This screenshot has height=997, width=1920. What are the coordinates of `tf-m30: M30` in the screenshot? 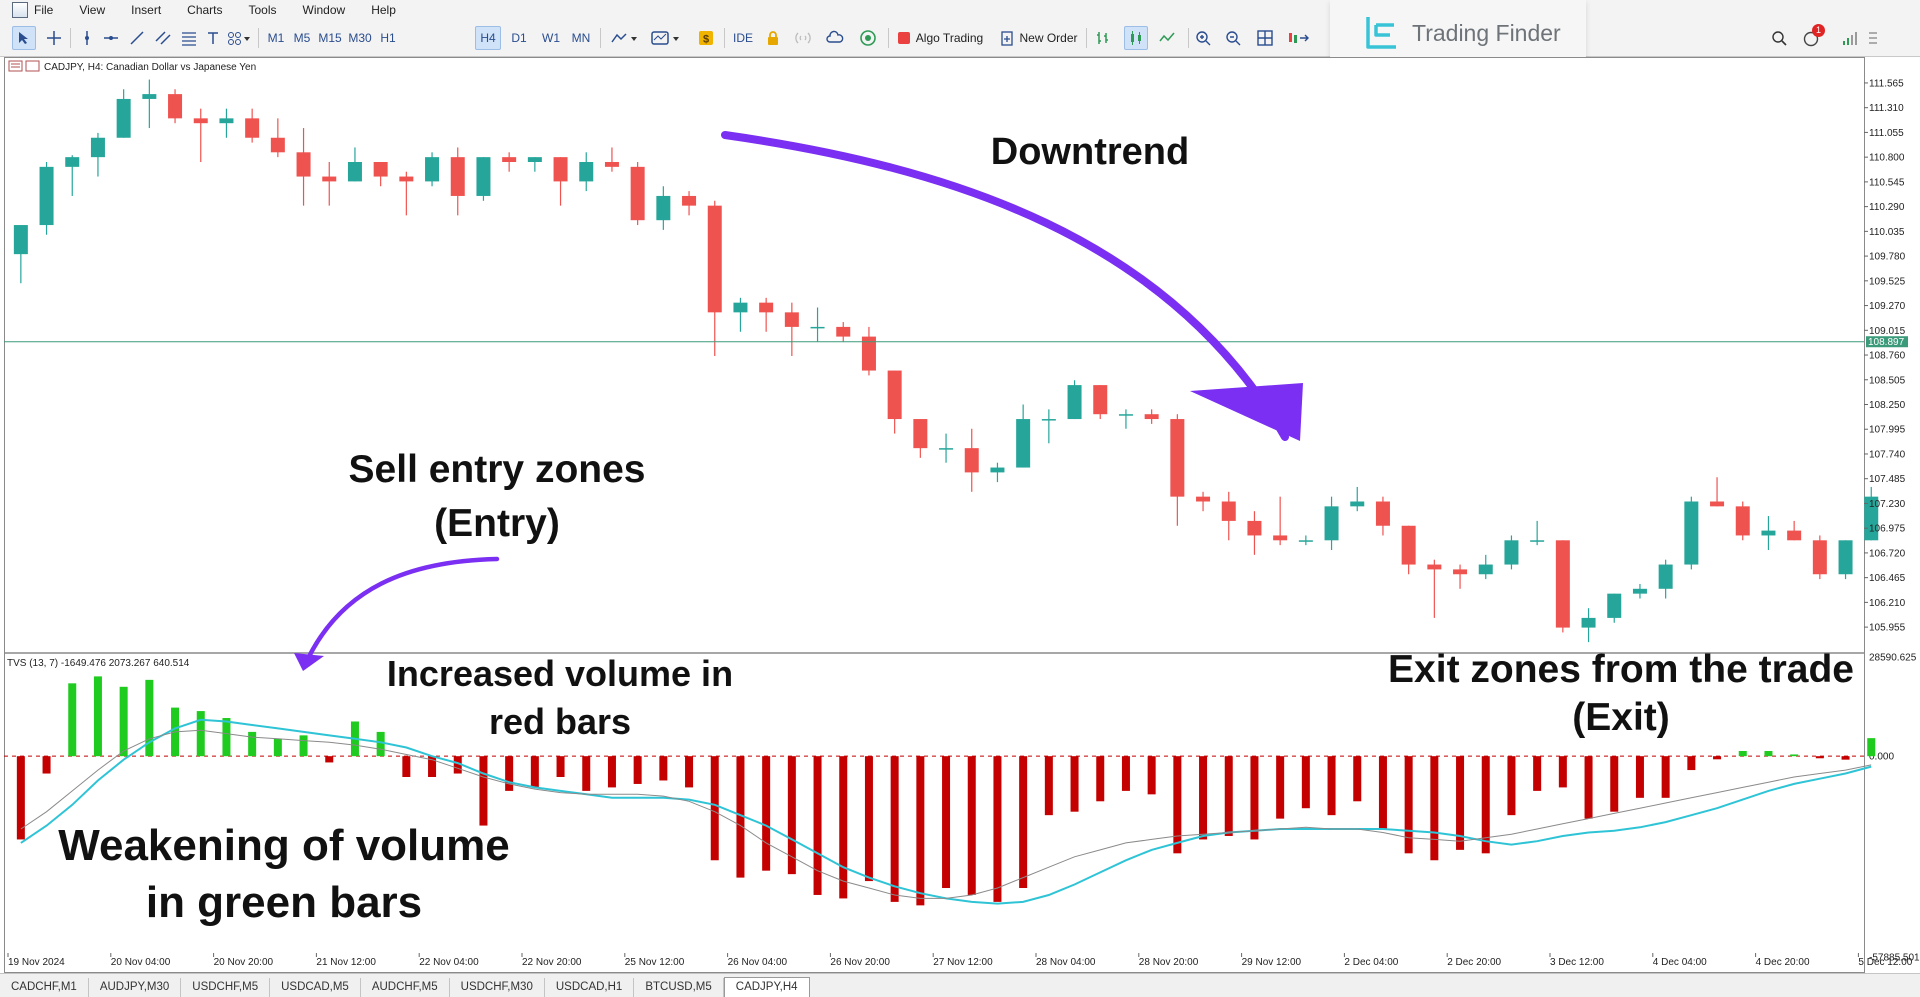 It's located at (360, 38).